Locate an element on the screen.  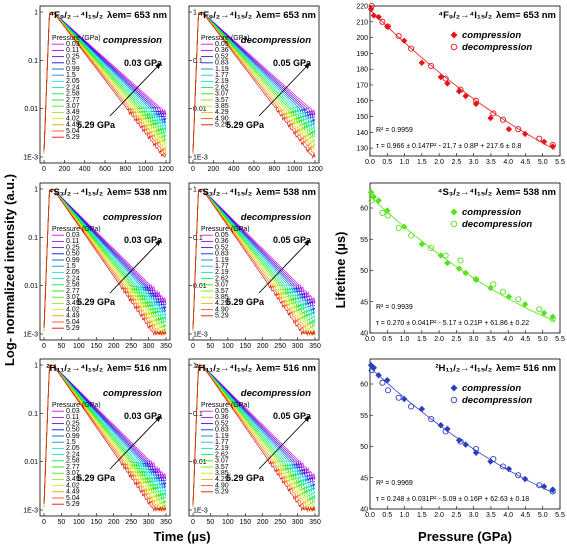
legend-entry: 0.03 is located at coordinates (73, 44).